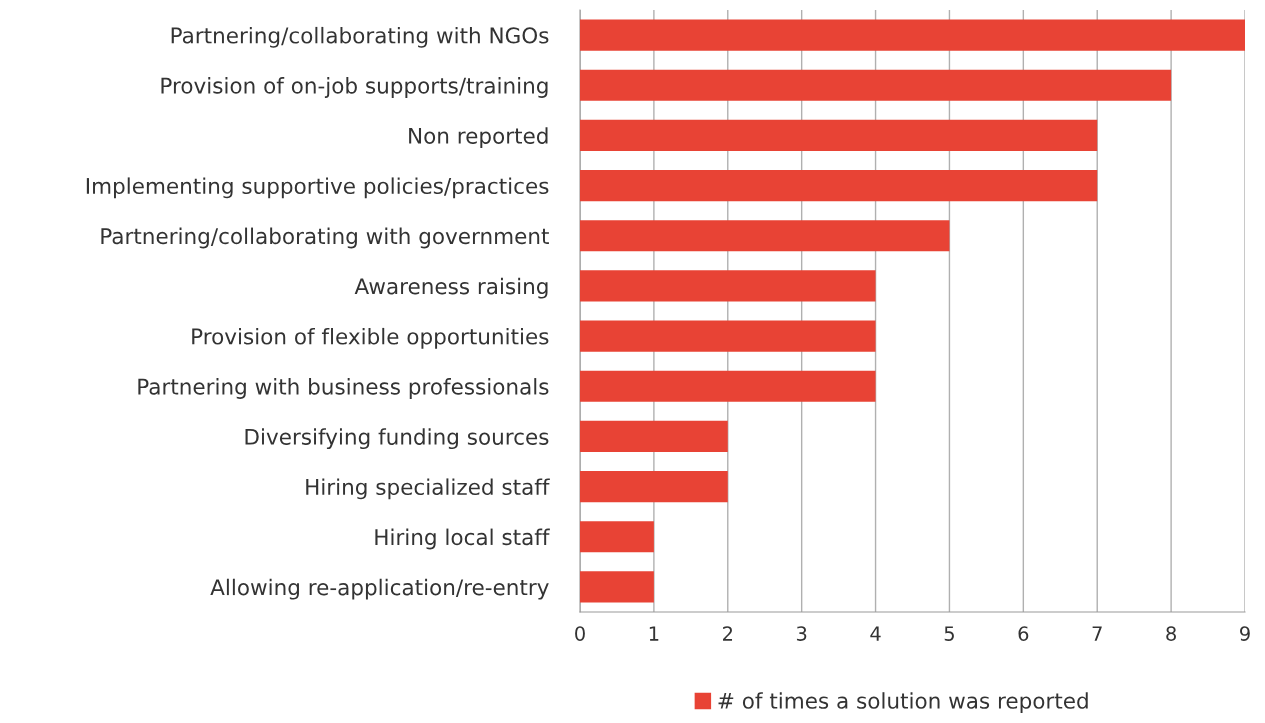 The width and height of the screenshot is (1265, 723). I want to click on x-tick-label: 5, so click(949, 633).